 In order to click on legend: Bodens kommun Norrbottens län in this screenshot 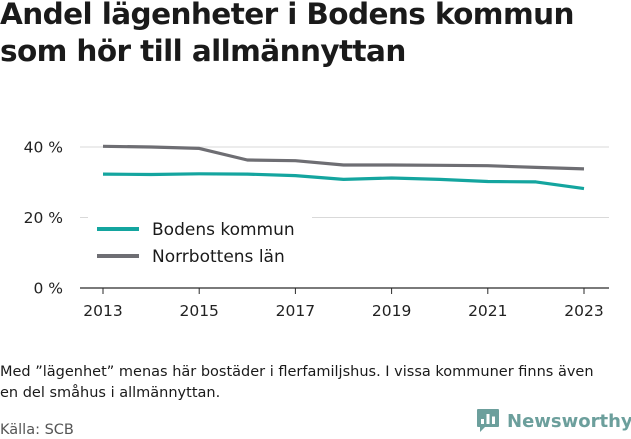, I will do `click(200, 243)`.